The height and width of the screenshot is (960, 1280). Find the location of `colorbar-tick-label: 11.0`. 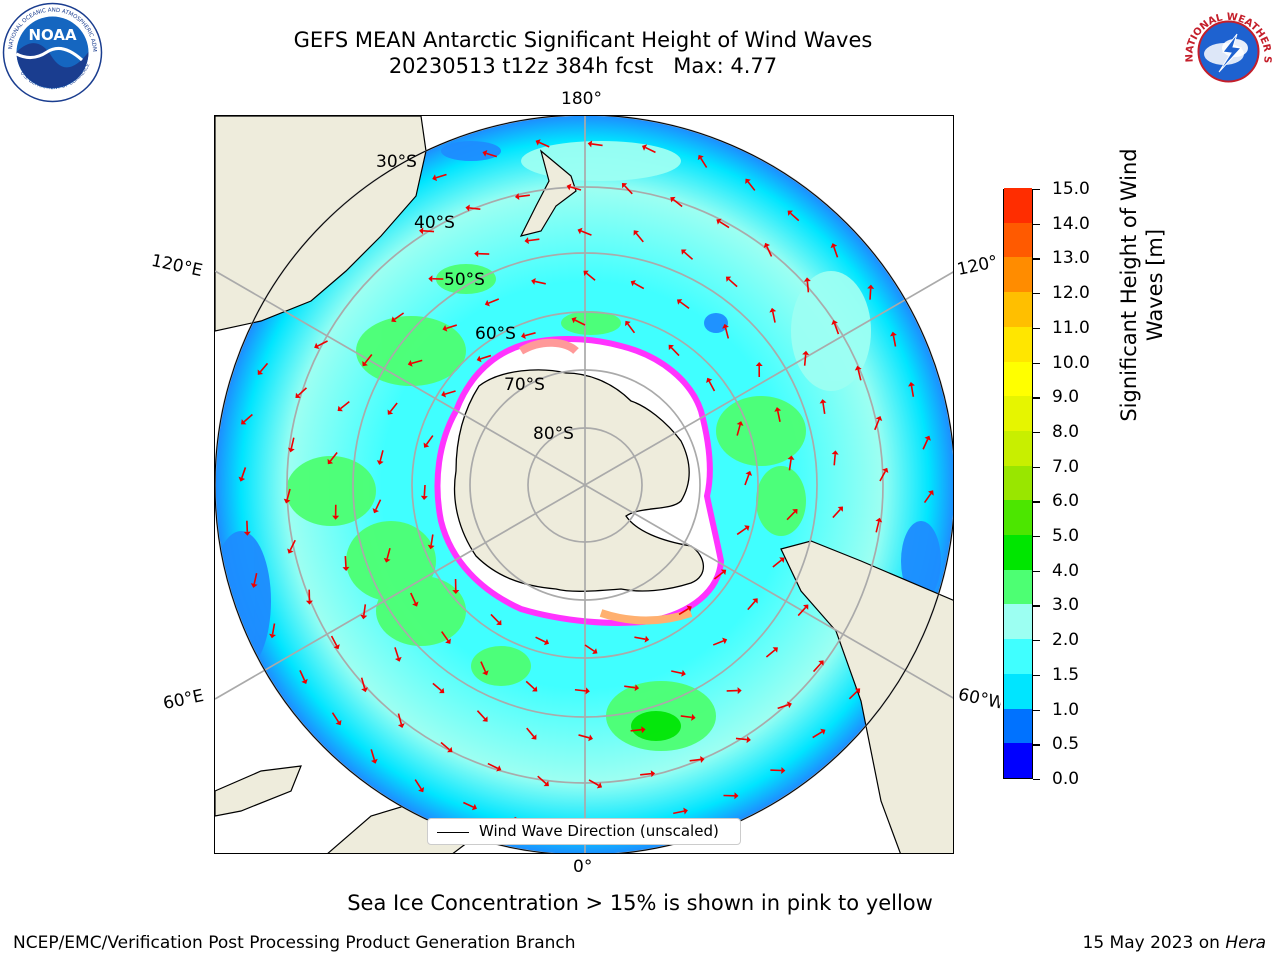

colorbar-tick-label: 11.0 is located at coordinates (1071, 327).